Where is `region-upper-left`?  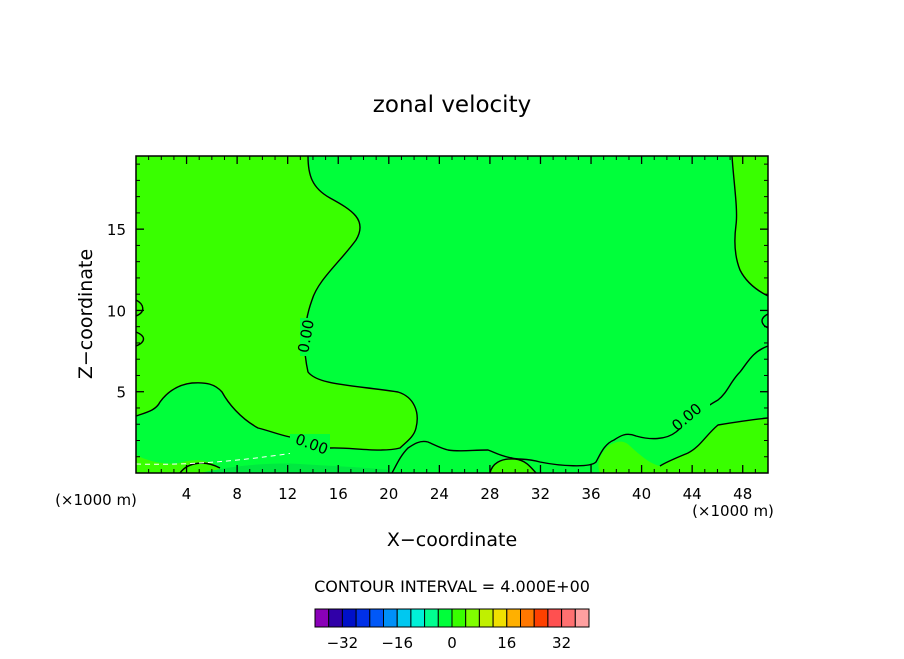 region-upper-left is located at coordinates (277, 303).